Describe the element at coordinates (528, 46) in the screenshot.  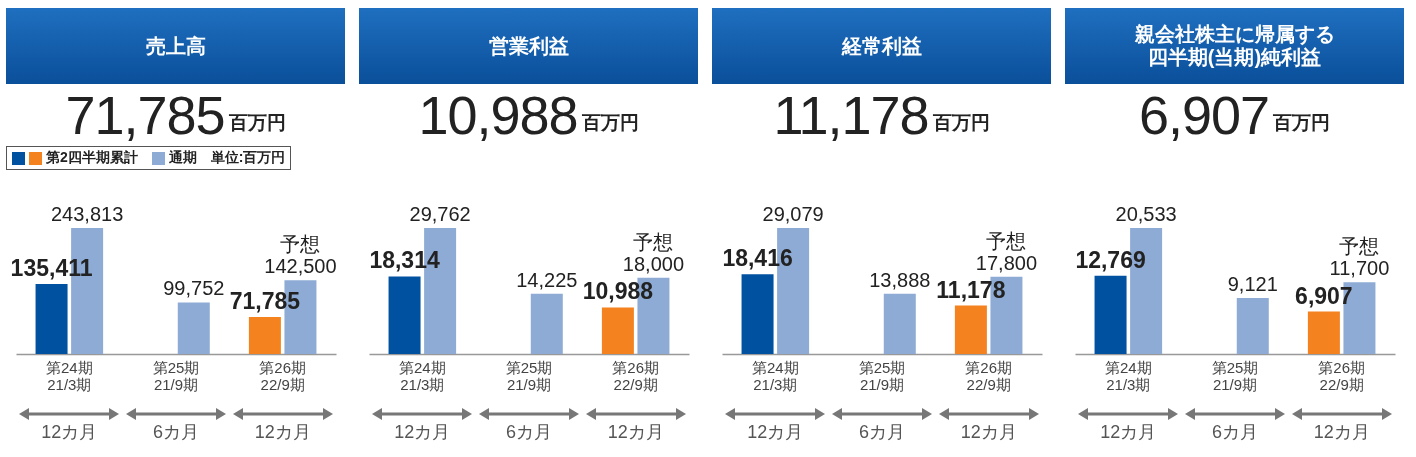
I see `chart-title: 営業利益` at that location.